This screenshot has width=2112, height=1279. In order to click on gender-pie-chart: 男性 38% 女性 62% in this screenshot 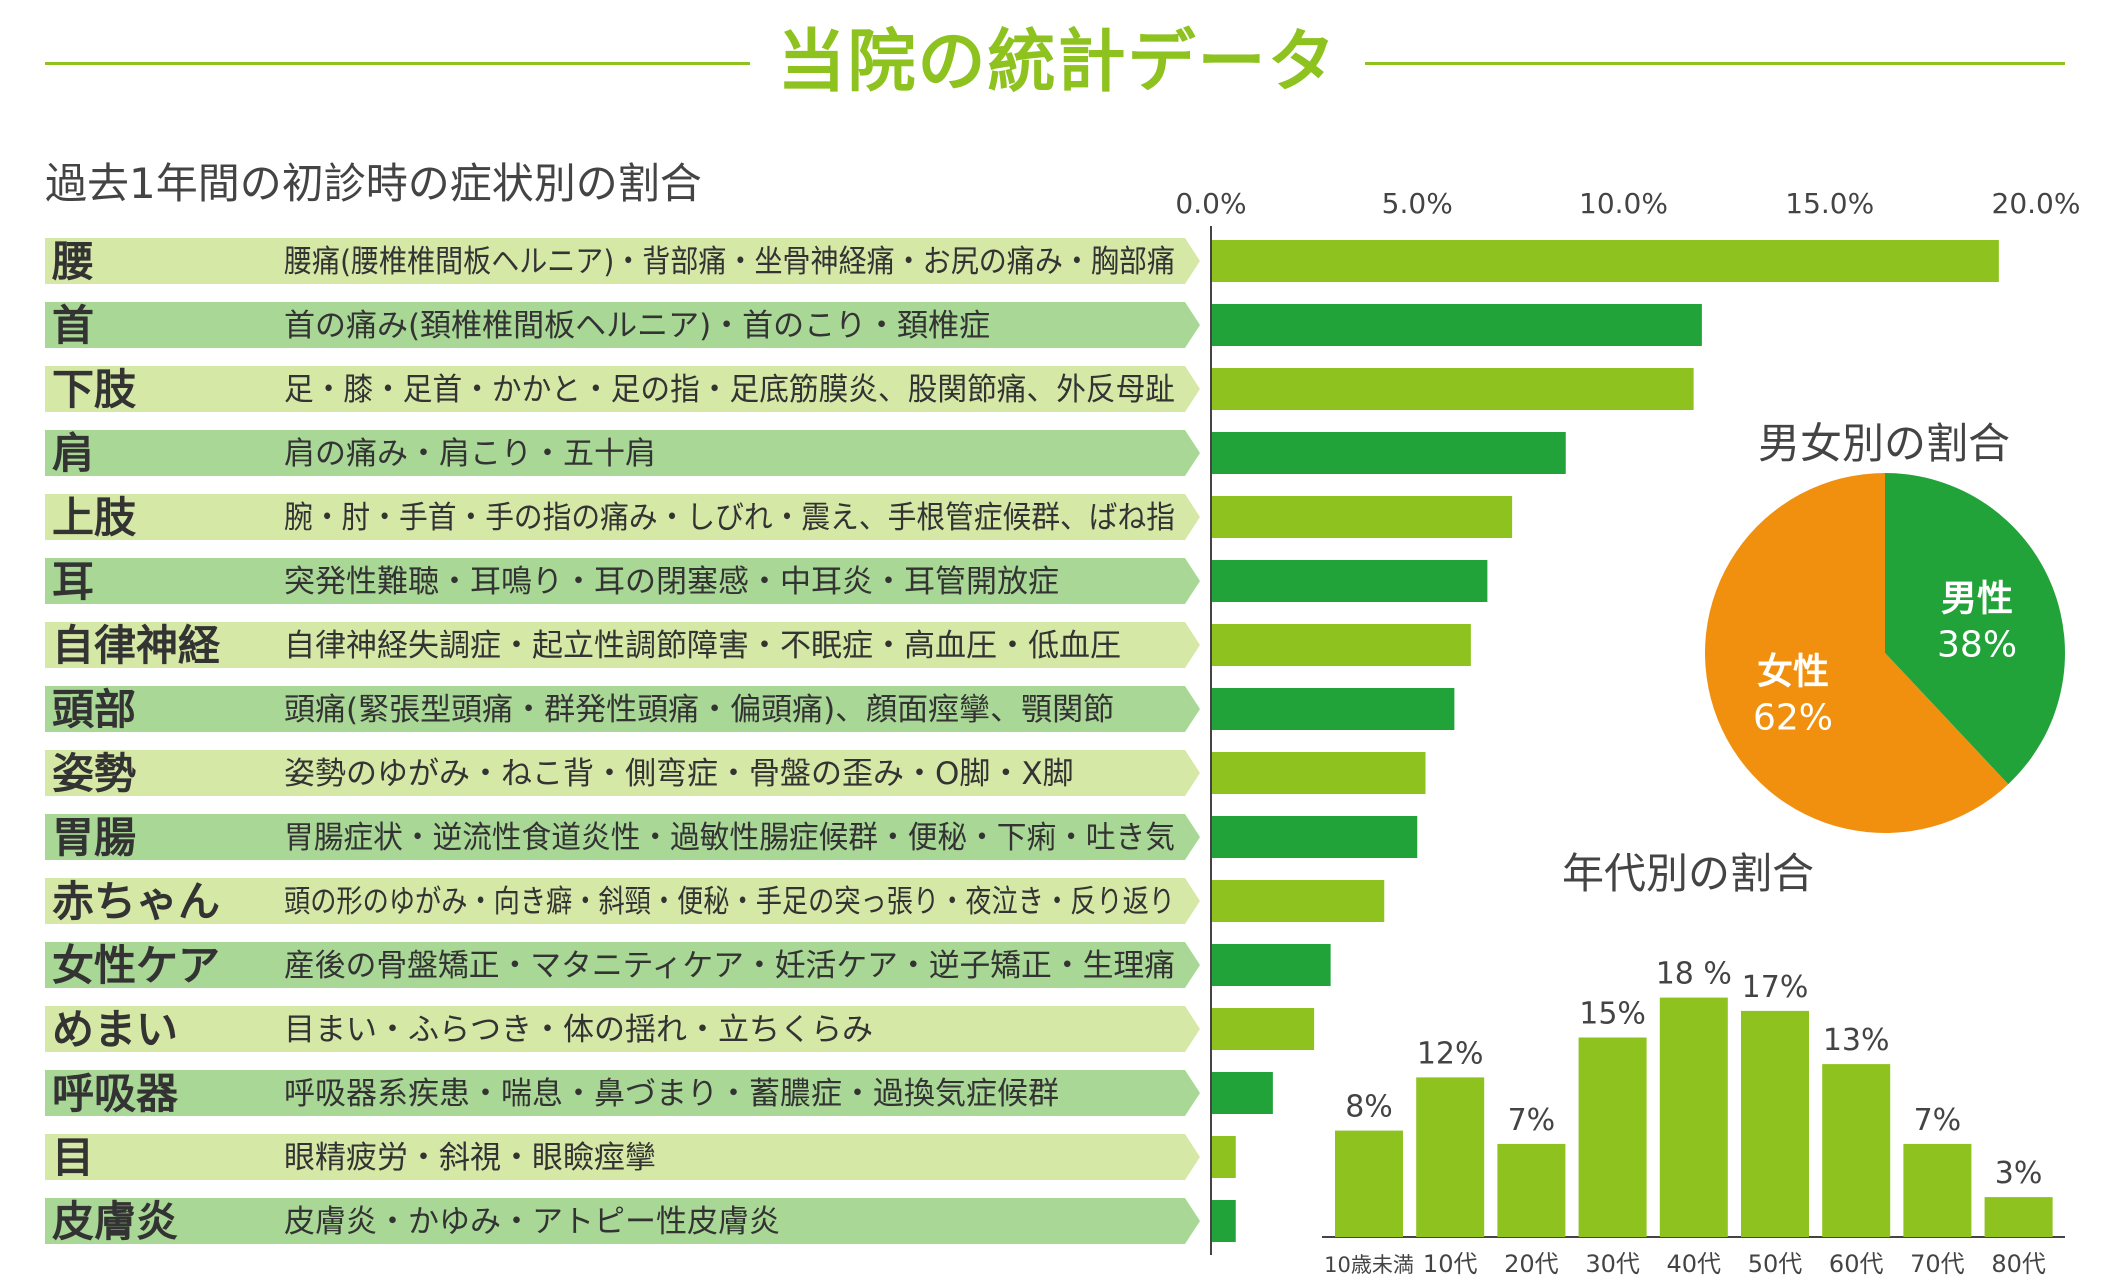, I will do `click(1885, 653)`.